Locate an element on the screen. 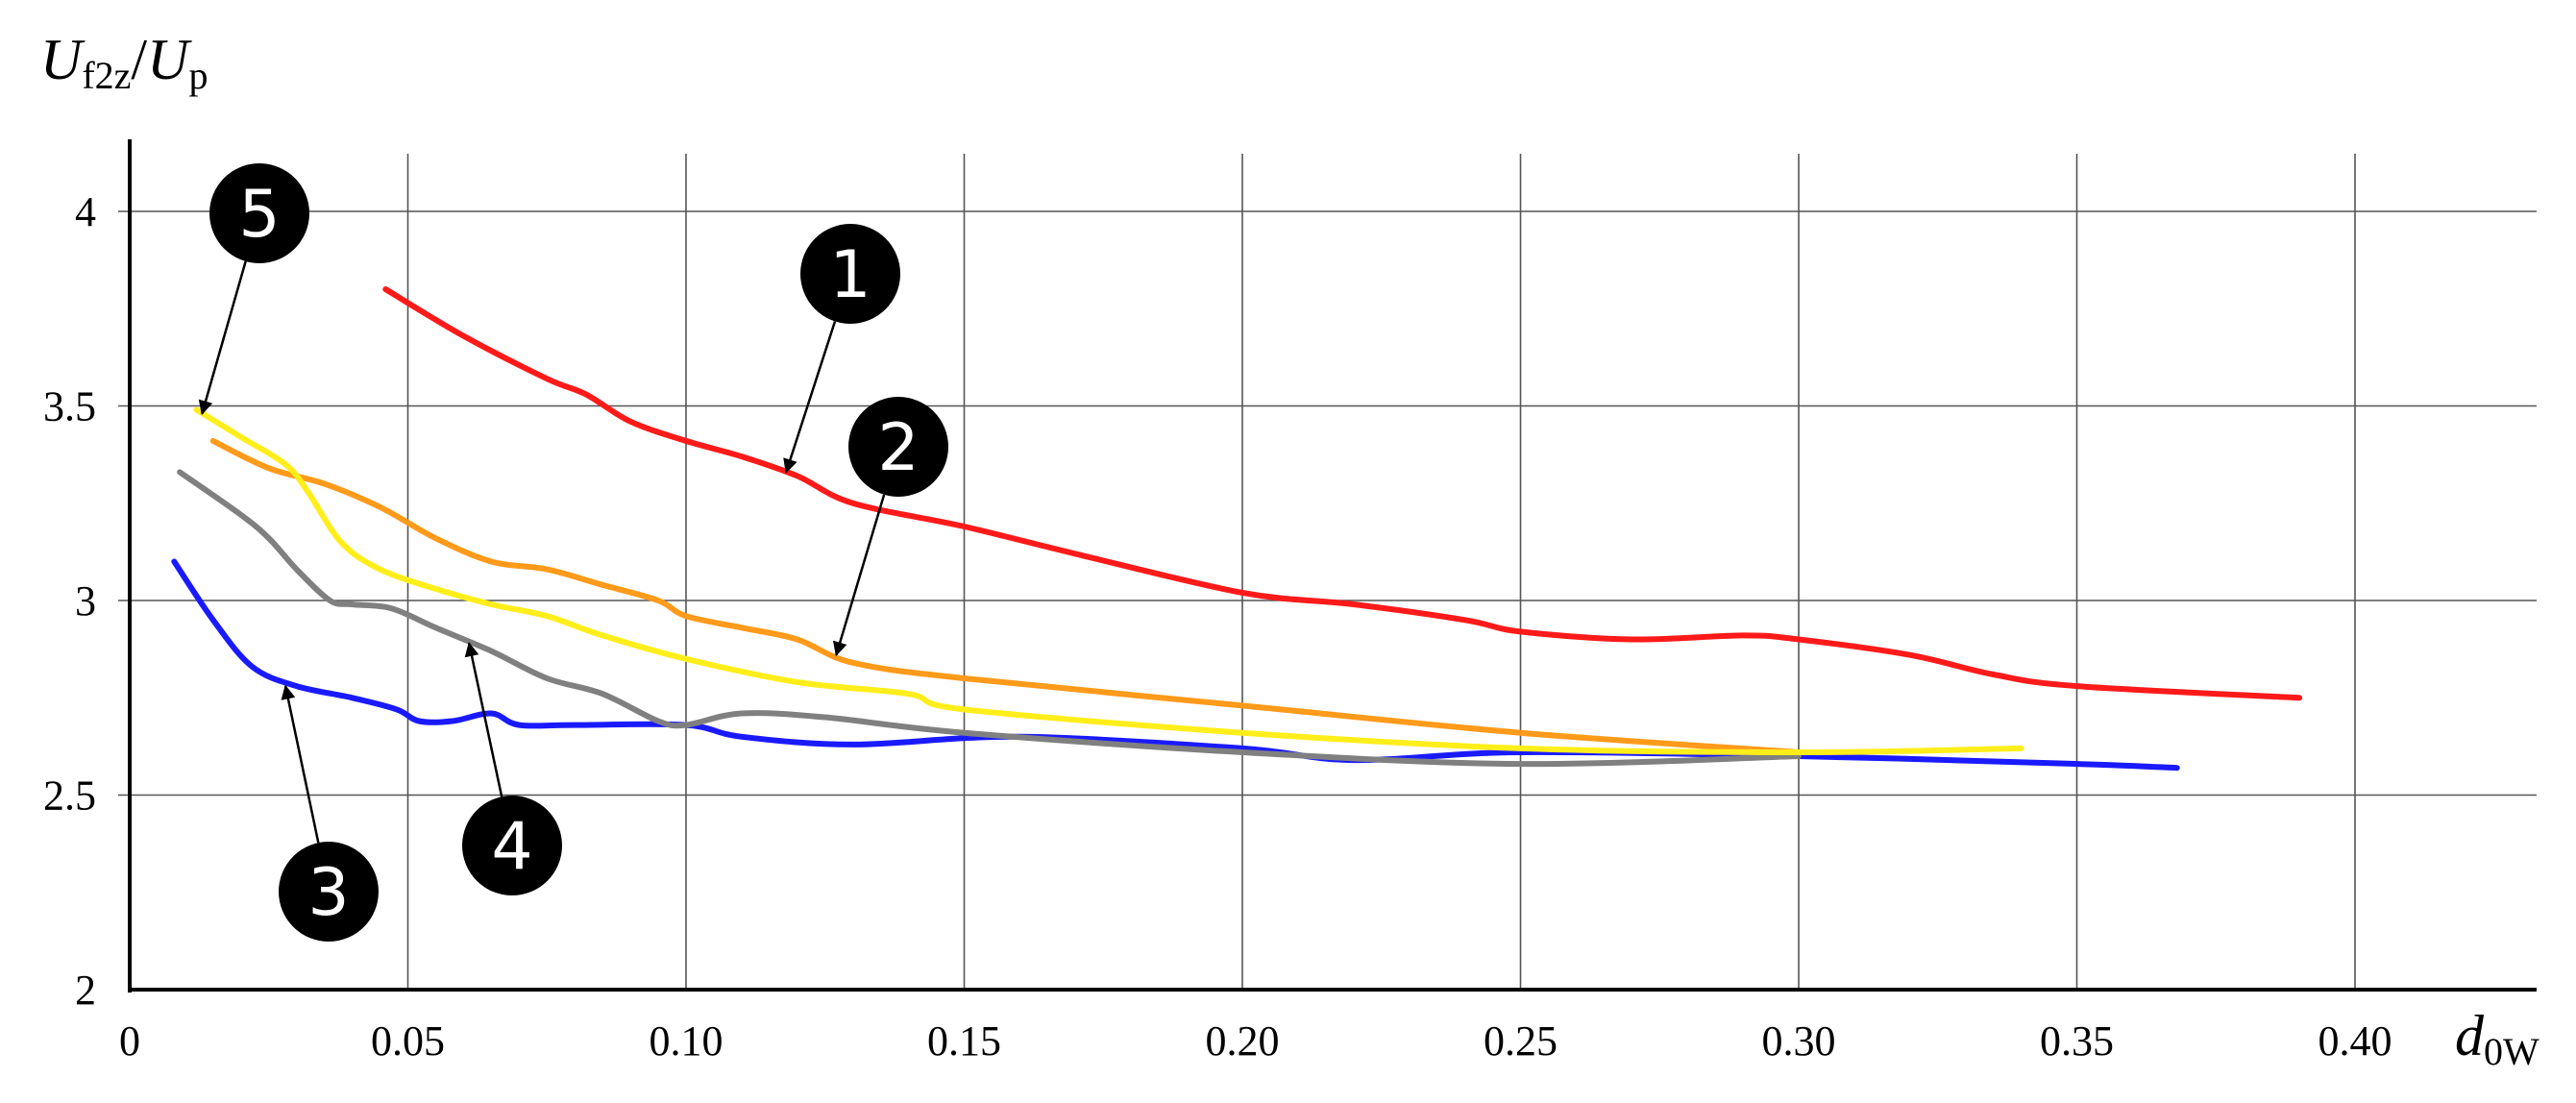 This screenshot has height=1103, width=2576. y-tick-label: 4 is located at coordinates (85, 211).